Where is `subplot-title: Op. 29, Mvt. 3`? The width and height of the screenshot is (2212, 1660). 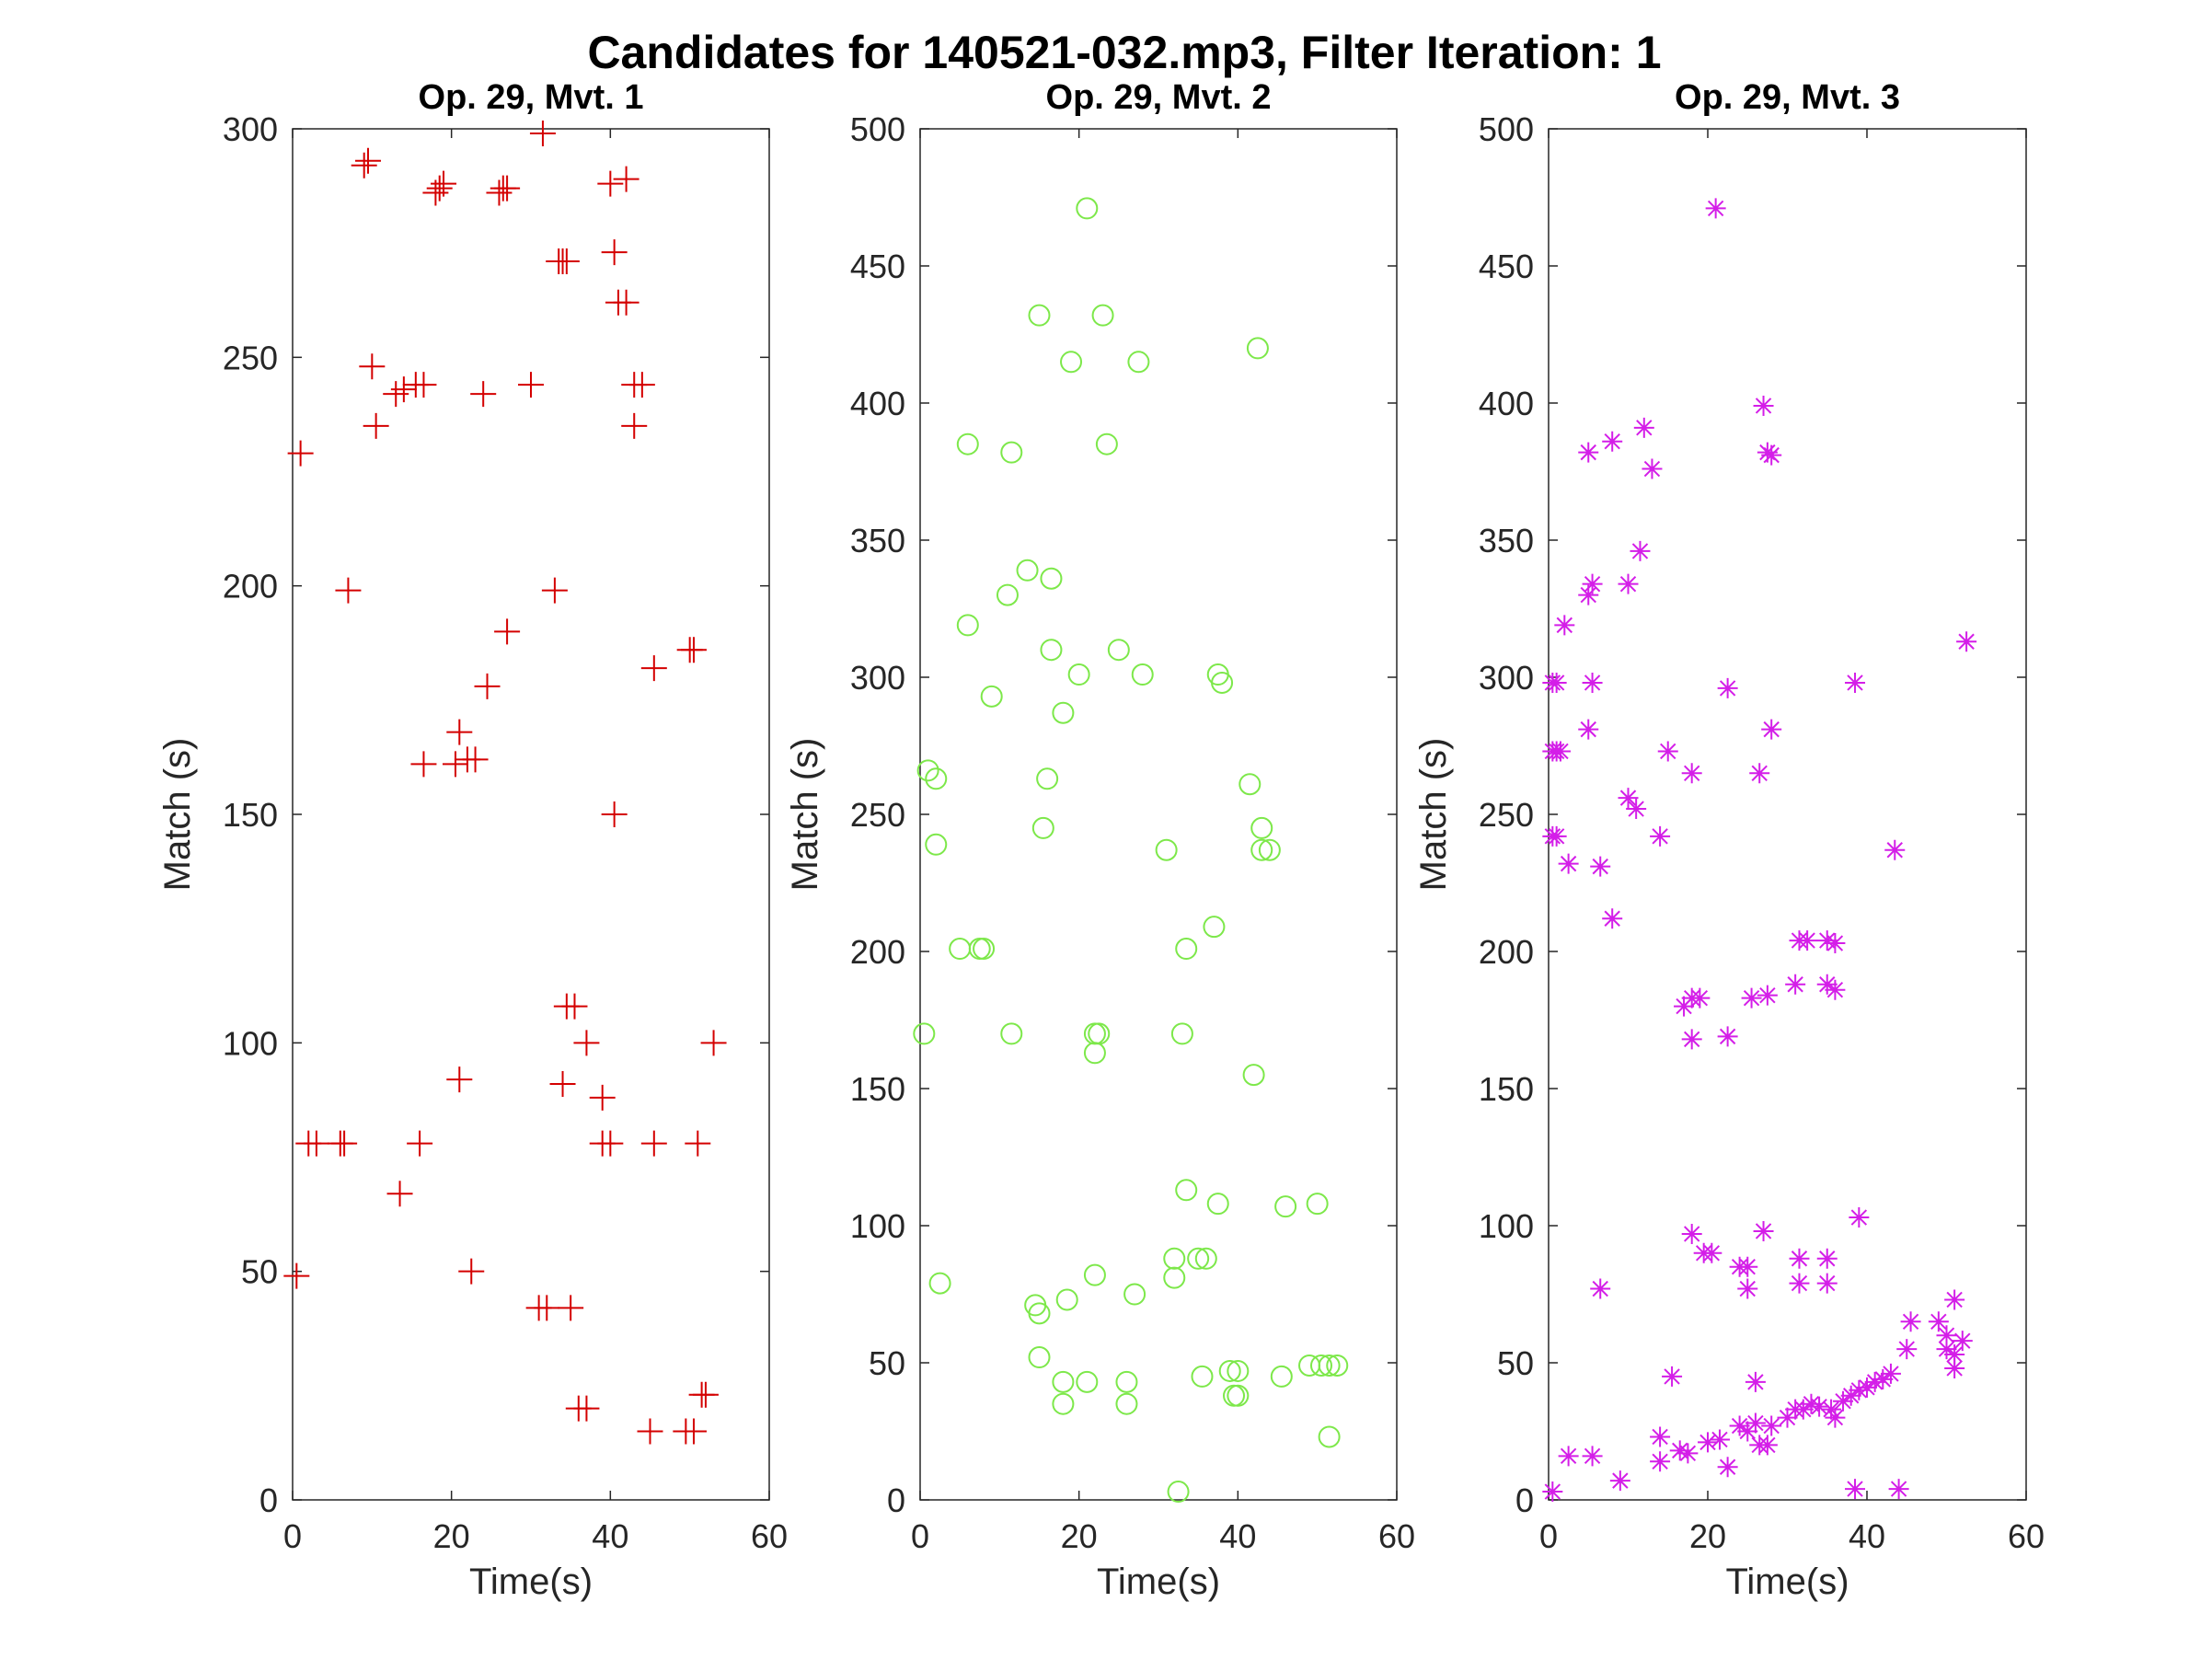 subplot-title: Op. 29, Mvt. 3 is located at coordinates (1787, 97).